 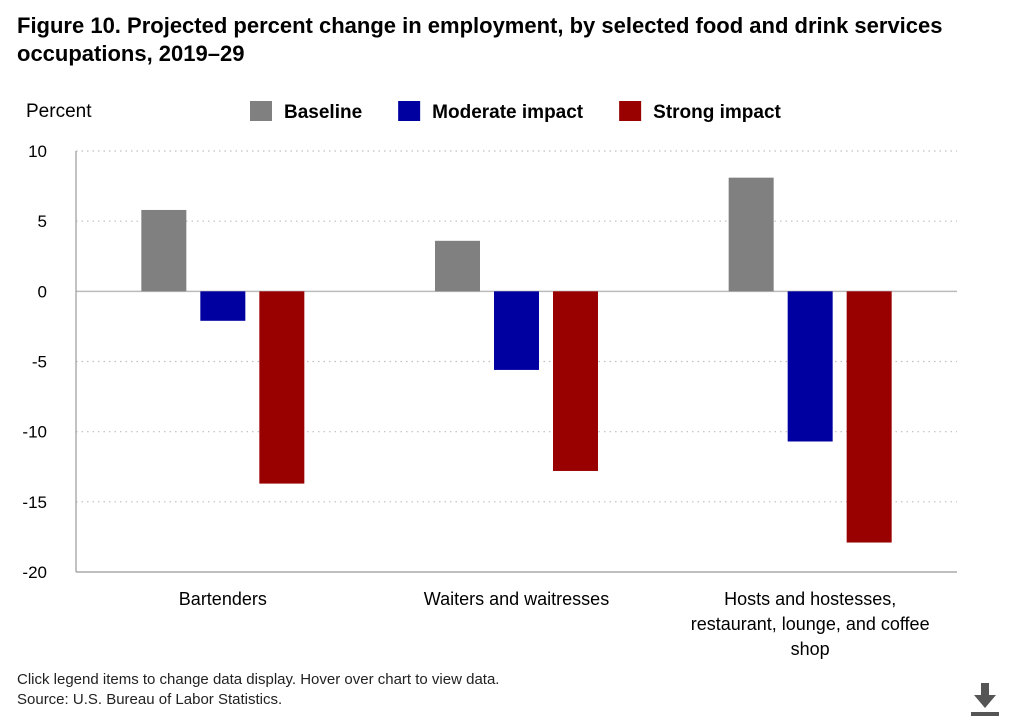 I want to click on bar: Baseline: 3.6, so click(x=457, y=266).